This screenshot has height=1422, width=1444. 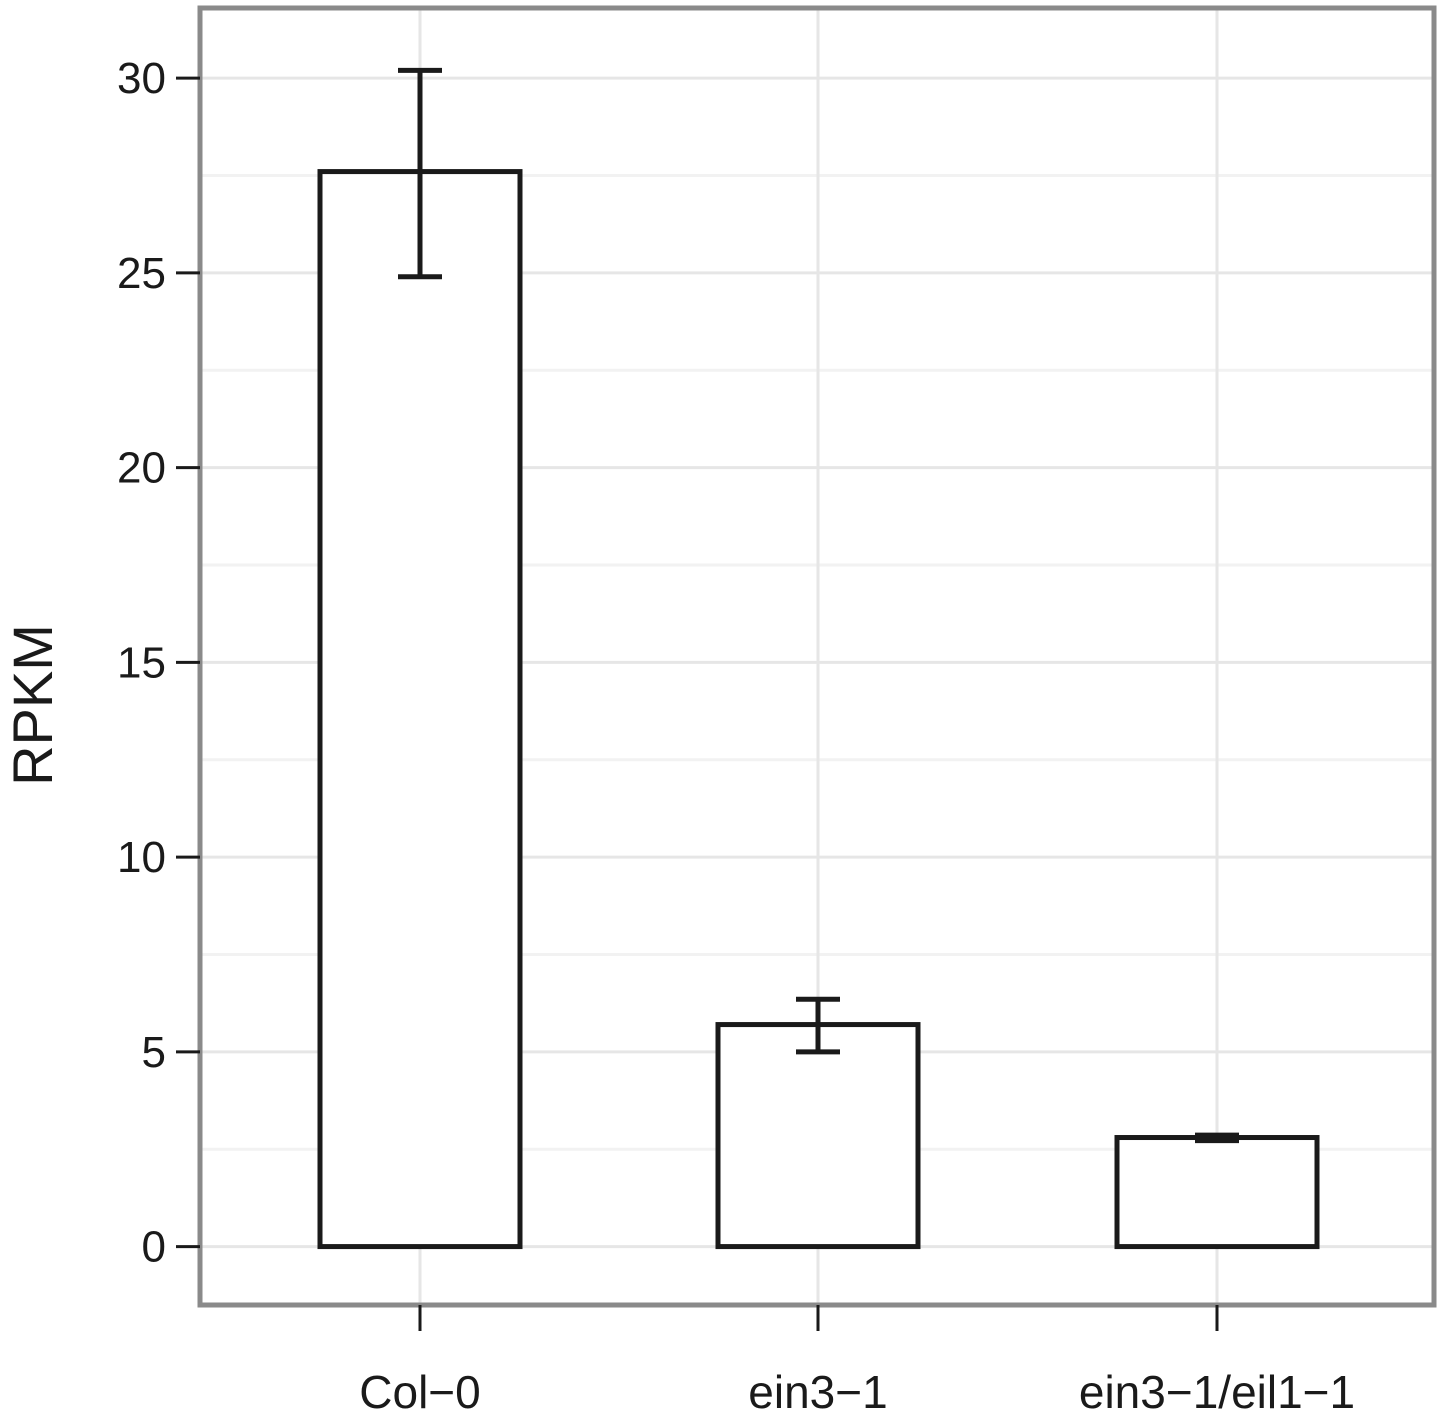 I want to click on y-tick-label: 15, so click(x=141, y=662).